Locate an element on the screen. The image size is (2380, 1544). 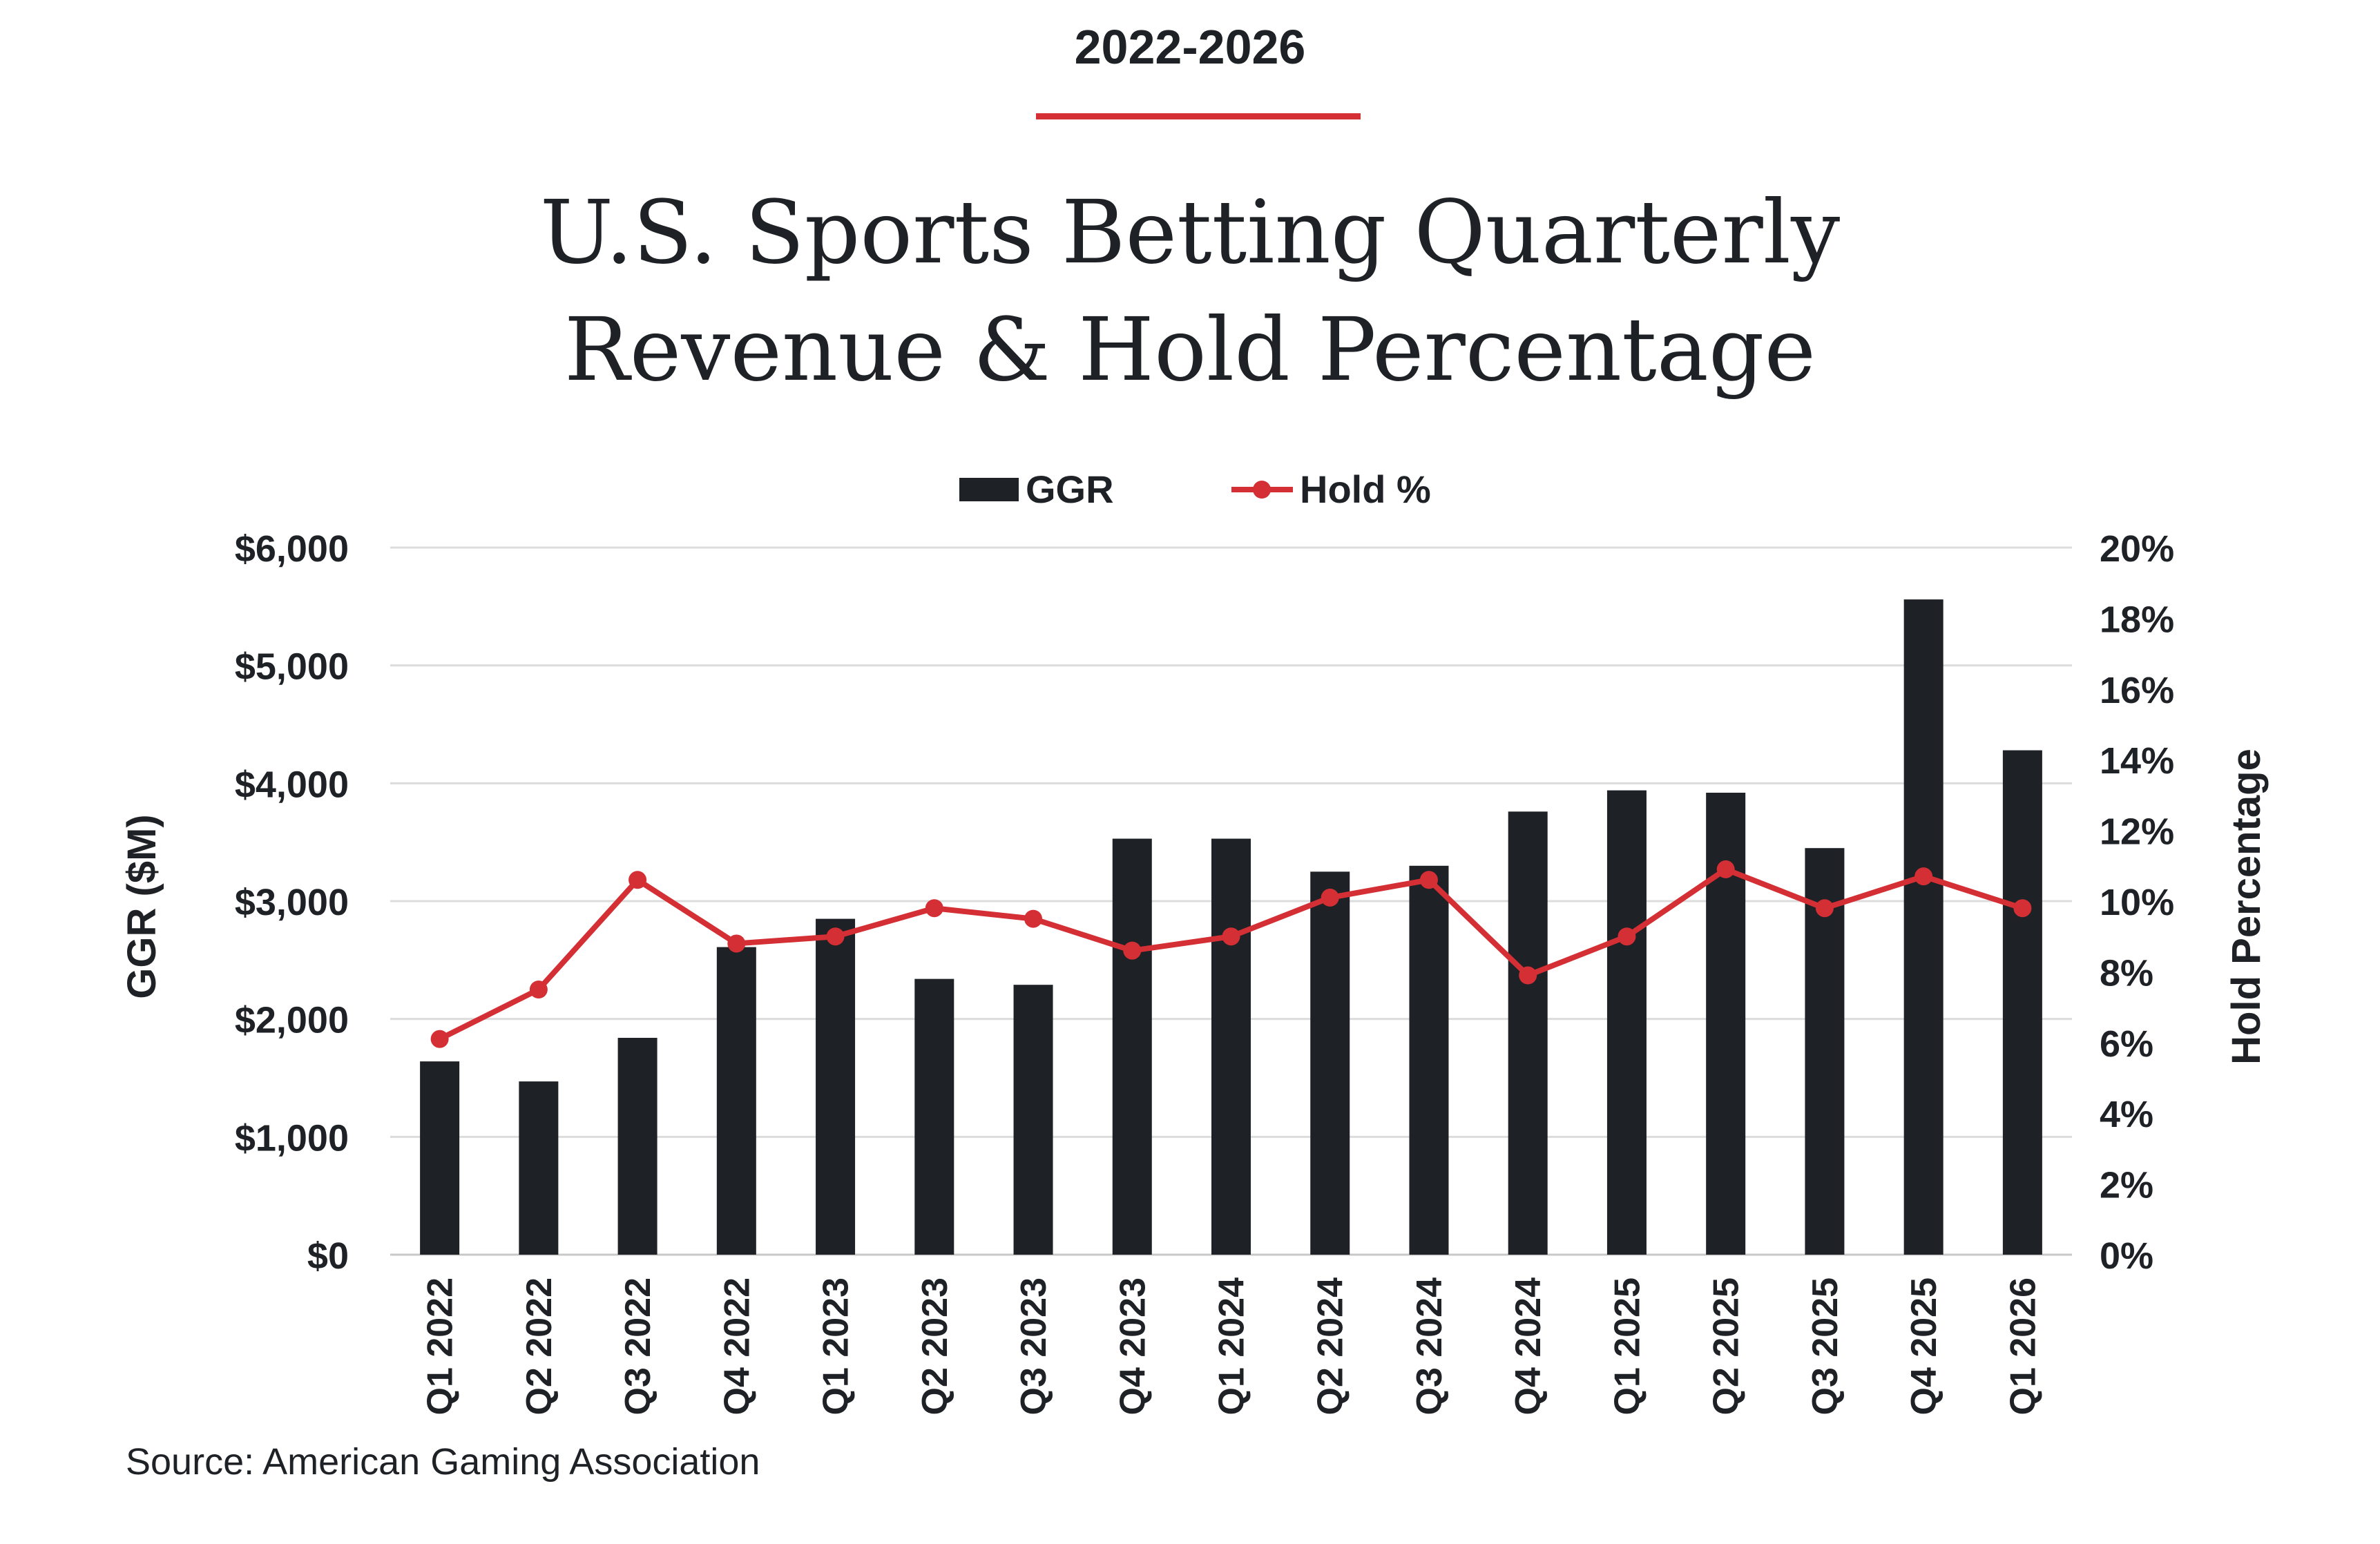
x-tick-label: Q2 2024 is located at coordinates (1331, 1346).